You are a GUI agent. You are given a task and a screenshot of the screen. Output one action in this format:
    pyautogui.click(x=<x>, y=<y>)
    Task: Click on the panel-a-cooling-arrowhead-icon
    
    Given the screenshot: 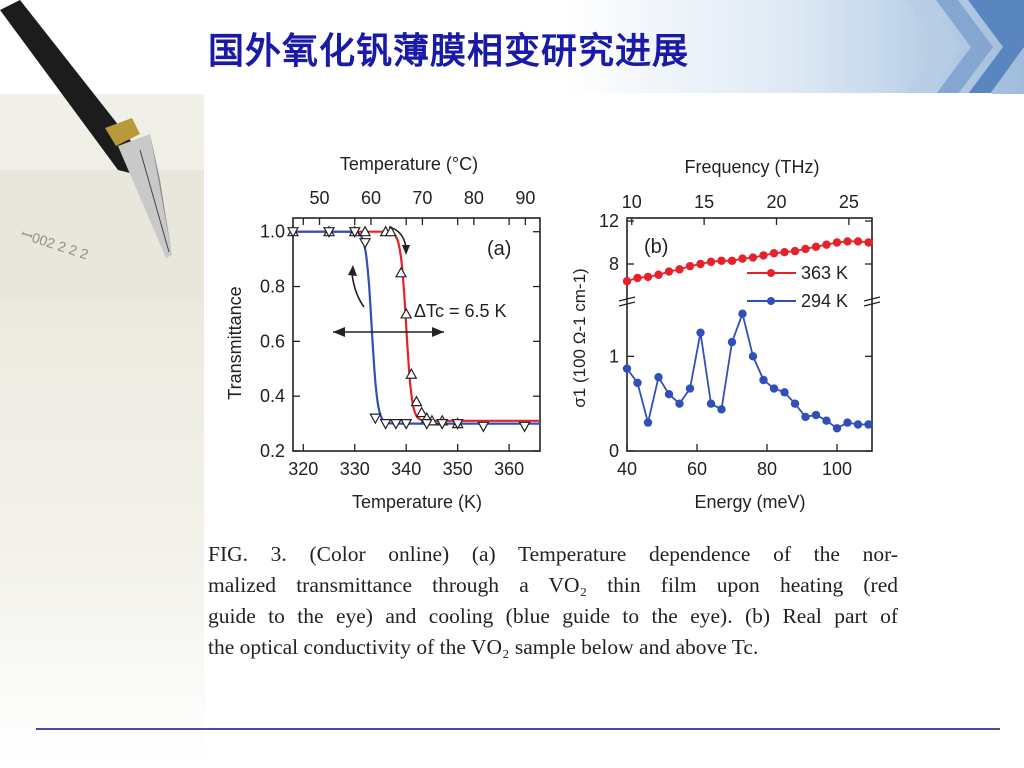 What is the action you would take?
    pyautogui.click(x=352, y=270)
    